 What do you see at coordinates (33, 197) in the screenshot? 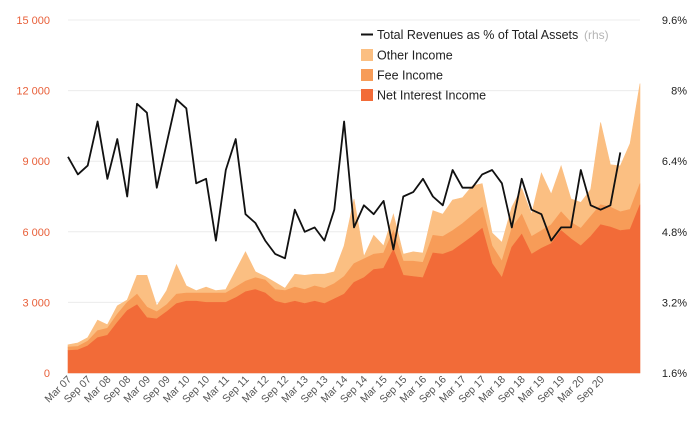
I see `left-axis: 0 3 000 6 000 9 000 12 000 15 000` at bounding box center [33, 197].